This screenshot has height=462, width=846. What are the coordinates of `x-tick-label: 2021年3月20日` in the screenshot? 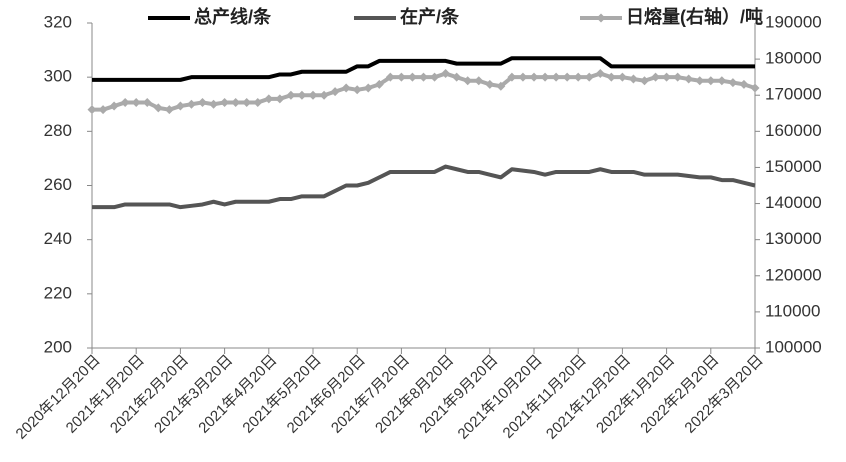 It's located at (193, 394).